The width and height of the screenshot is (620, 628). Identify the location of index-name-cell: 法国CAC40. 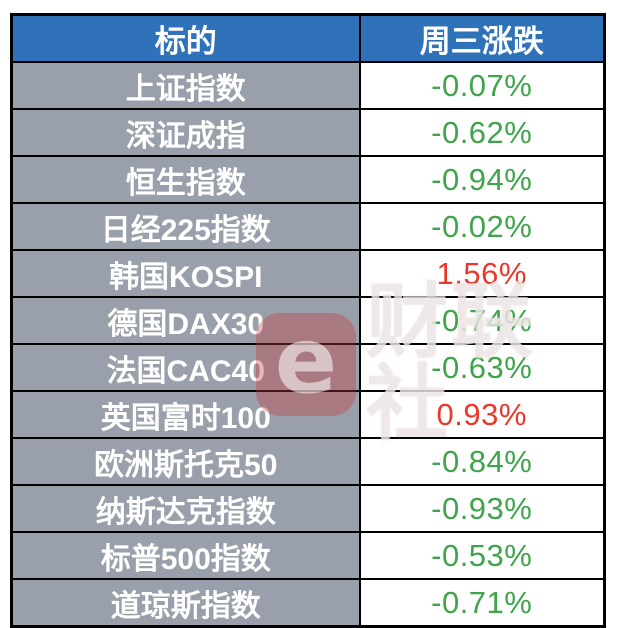
(185, 367).